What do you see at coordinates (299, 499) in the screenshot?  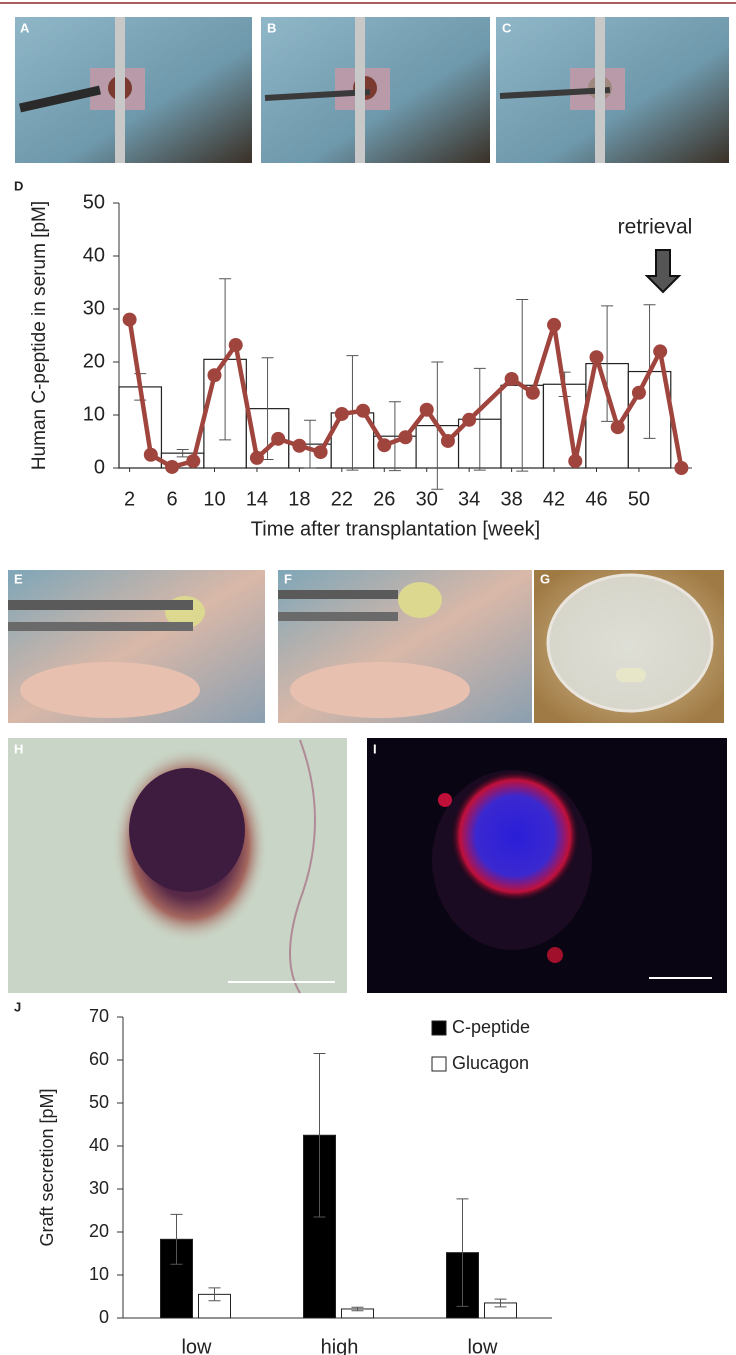 I see `x-tick-label: 18` at bounding box center [299, 499].